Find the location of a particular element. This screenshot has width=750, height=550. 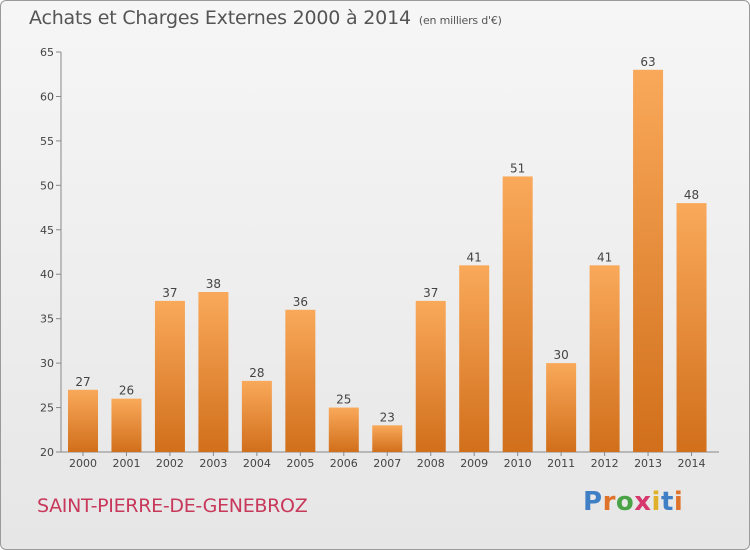

logo-letter: x is located at coordinates (643, 502).